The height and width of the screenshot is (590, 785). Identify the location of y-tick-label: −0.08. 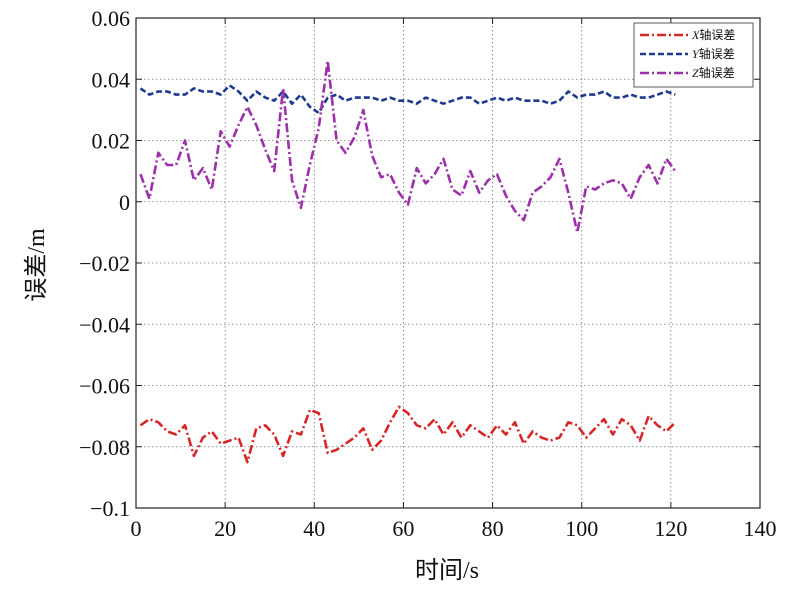
(104, 447).